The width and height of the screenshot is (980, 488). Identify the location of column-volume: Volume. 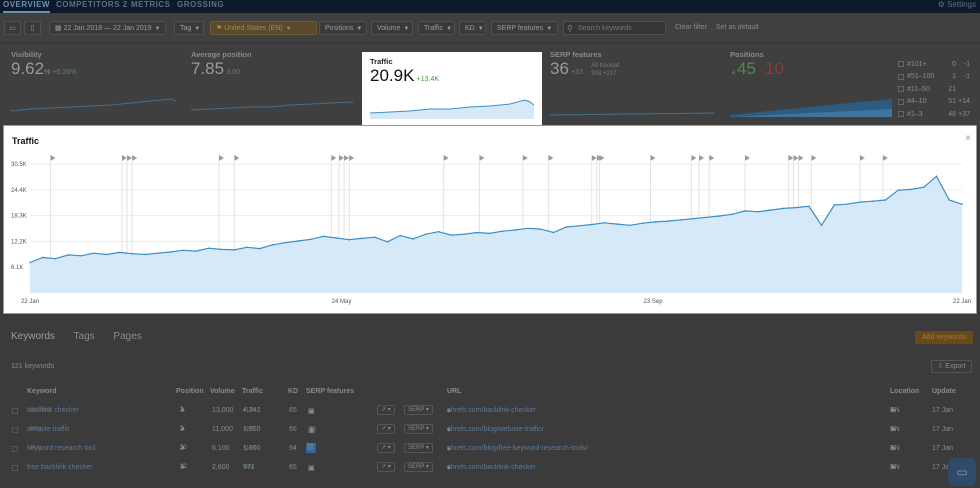
(222, 391).